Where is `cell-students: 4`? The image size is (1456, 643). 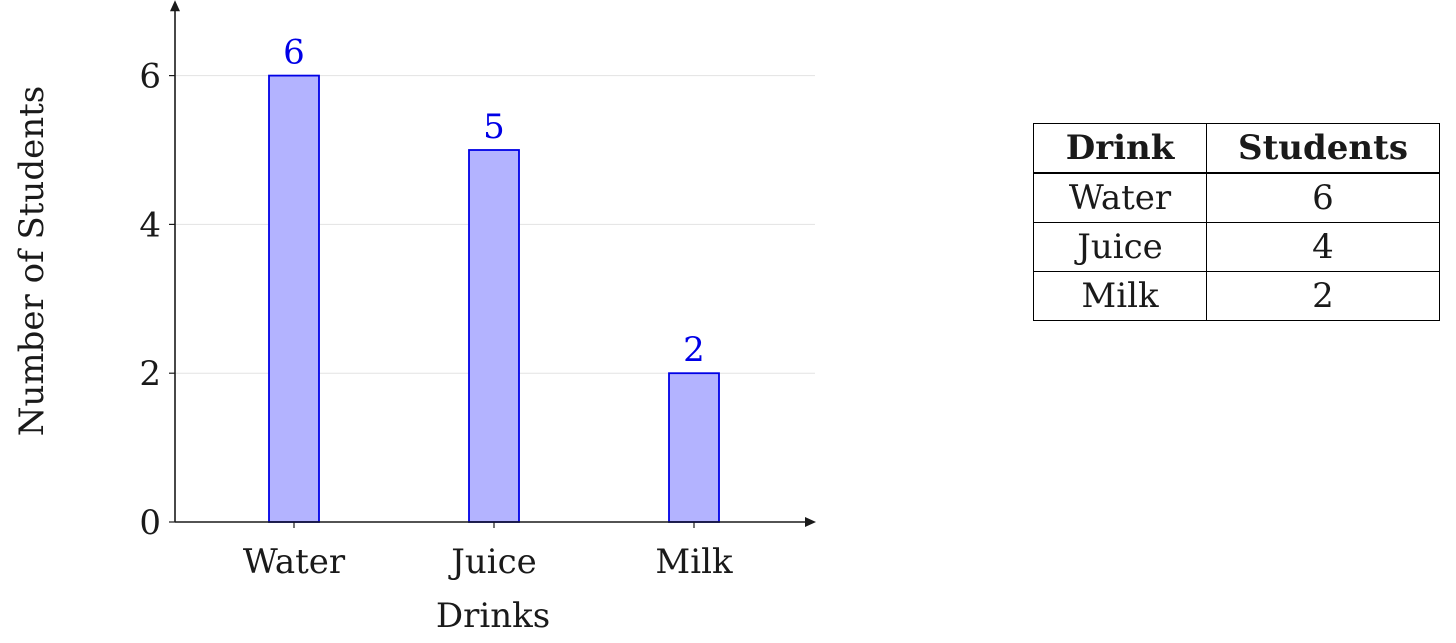 cell-students: 4 is located at coordinates (1323, 247).